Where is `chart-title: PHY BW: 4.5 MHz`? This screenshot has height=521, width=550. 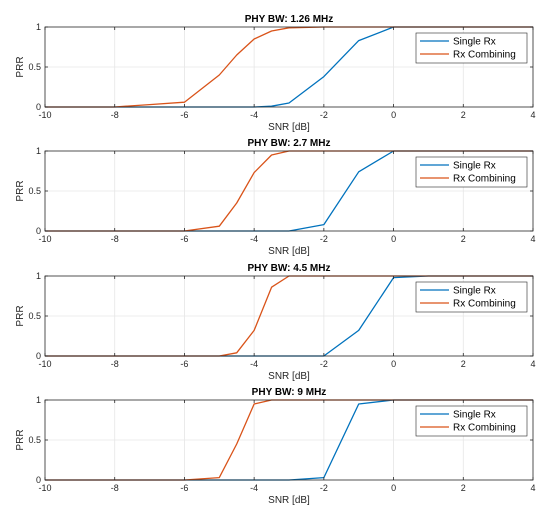
chart-title: PHY BW: 4.5 MHz is located at coordinates (289, 268).